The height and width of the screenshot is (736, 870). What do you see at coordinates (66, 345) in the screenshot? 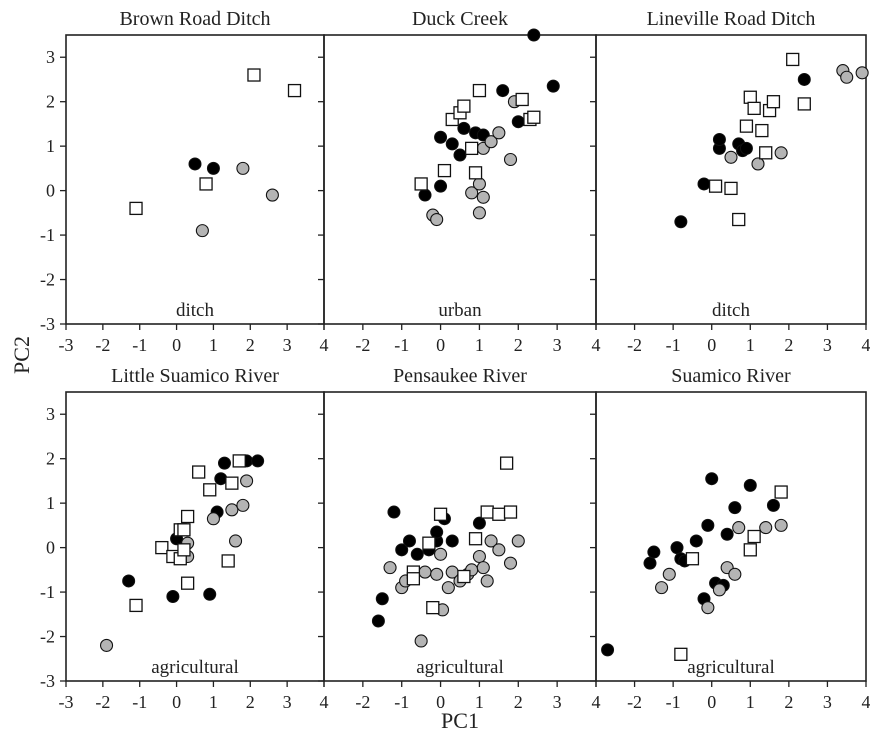
I see `x-tick-label: -3` at bounding box center [66, 345].